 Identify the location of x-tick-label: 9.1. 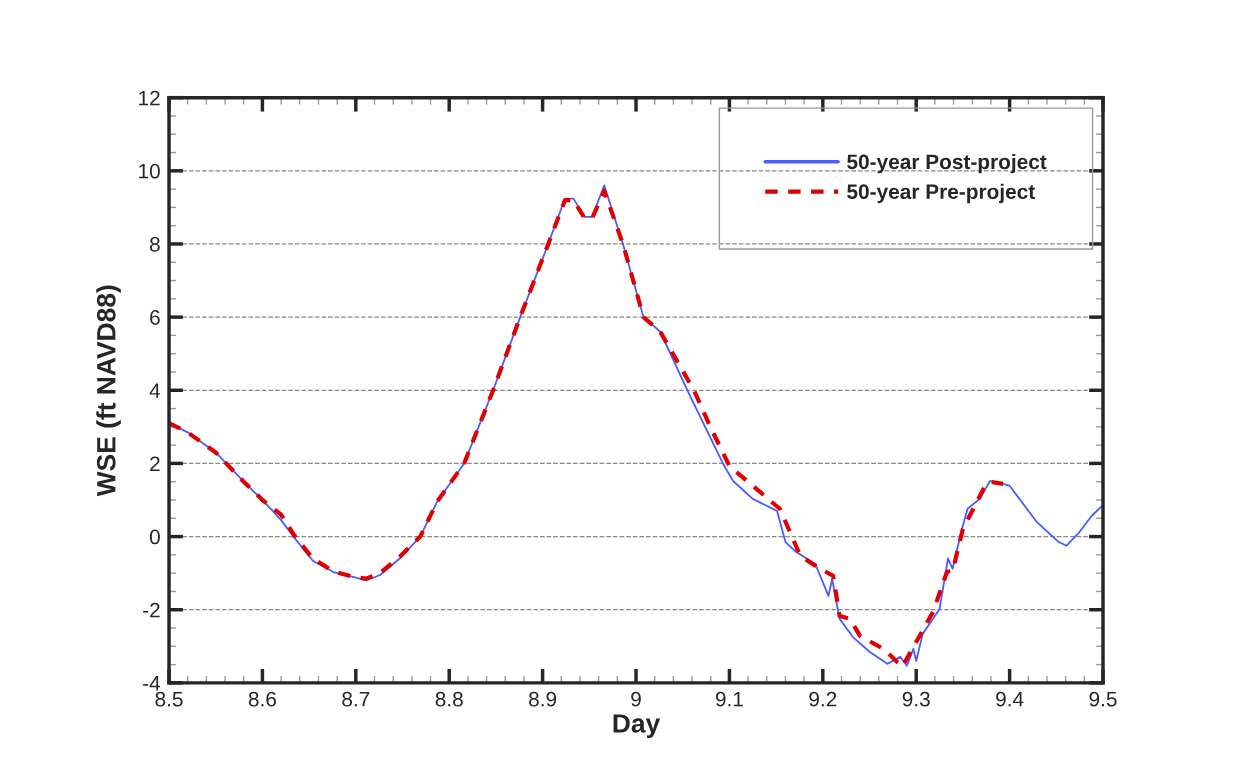
(729, 699).